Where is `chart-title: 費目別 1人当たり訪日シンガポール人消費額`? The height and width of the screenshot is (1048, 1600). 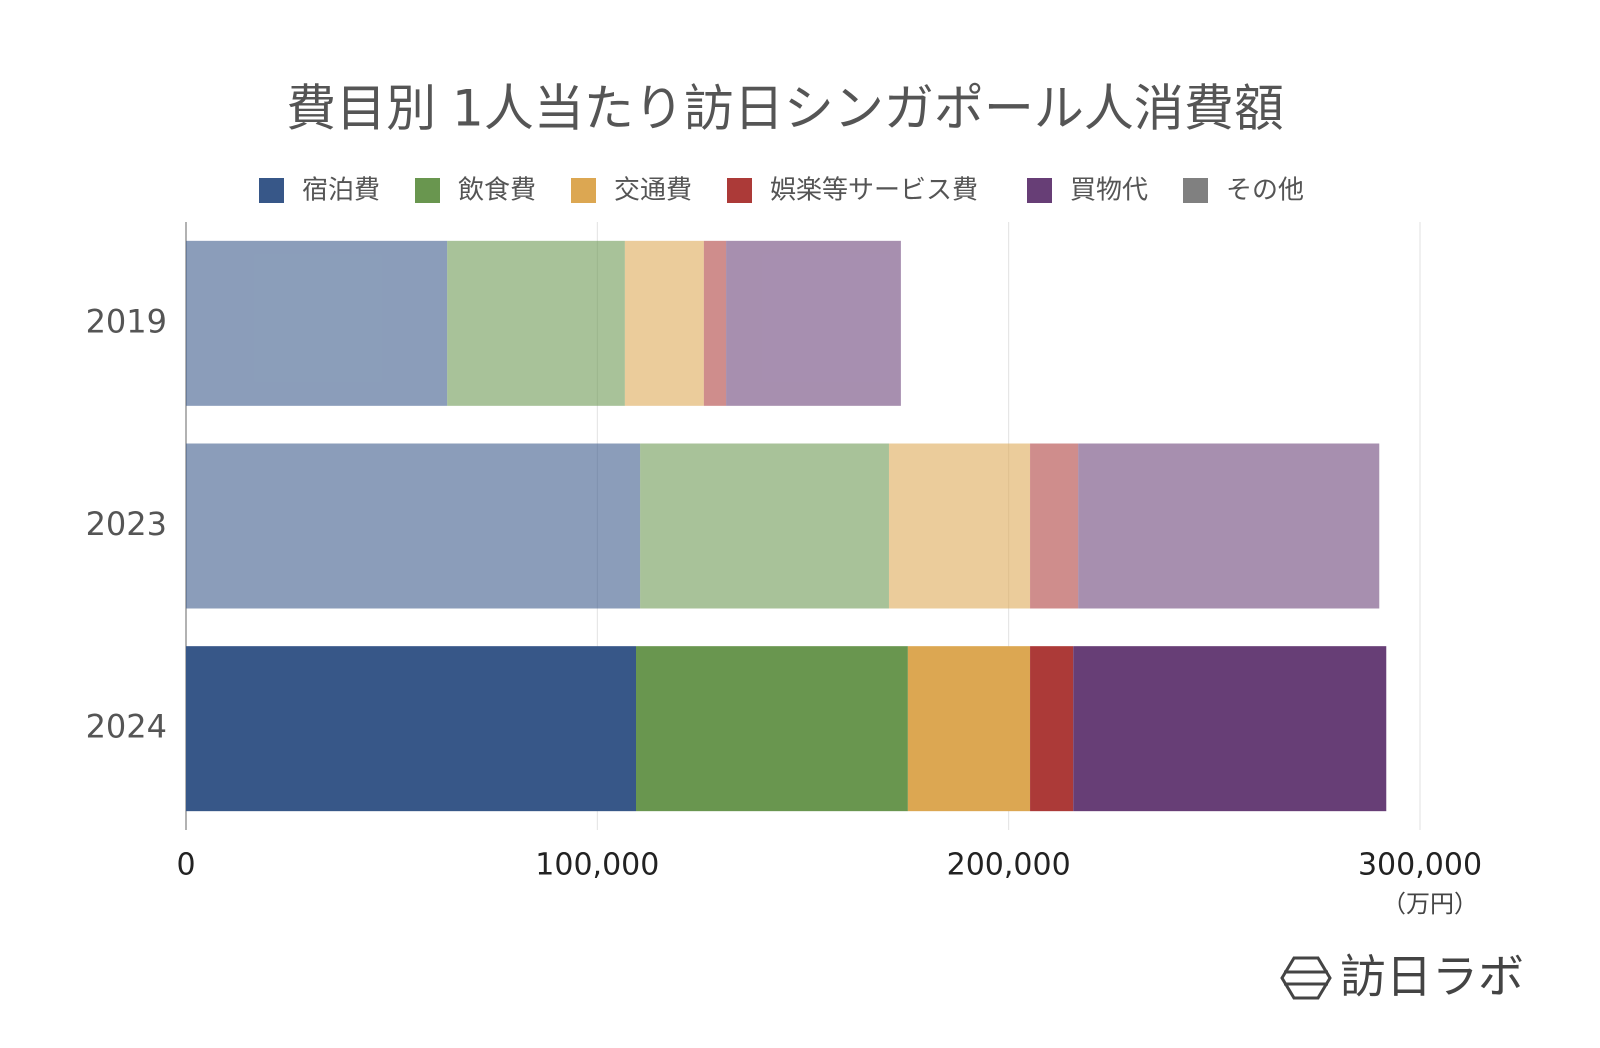 chart-title: 費目別 1人当たり訪日シンガポール人消費額 is located at coordinates (785, 109).